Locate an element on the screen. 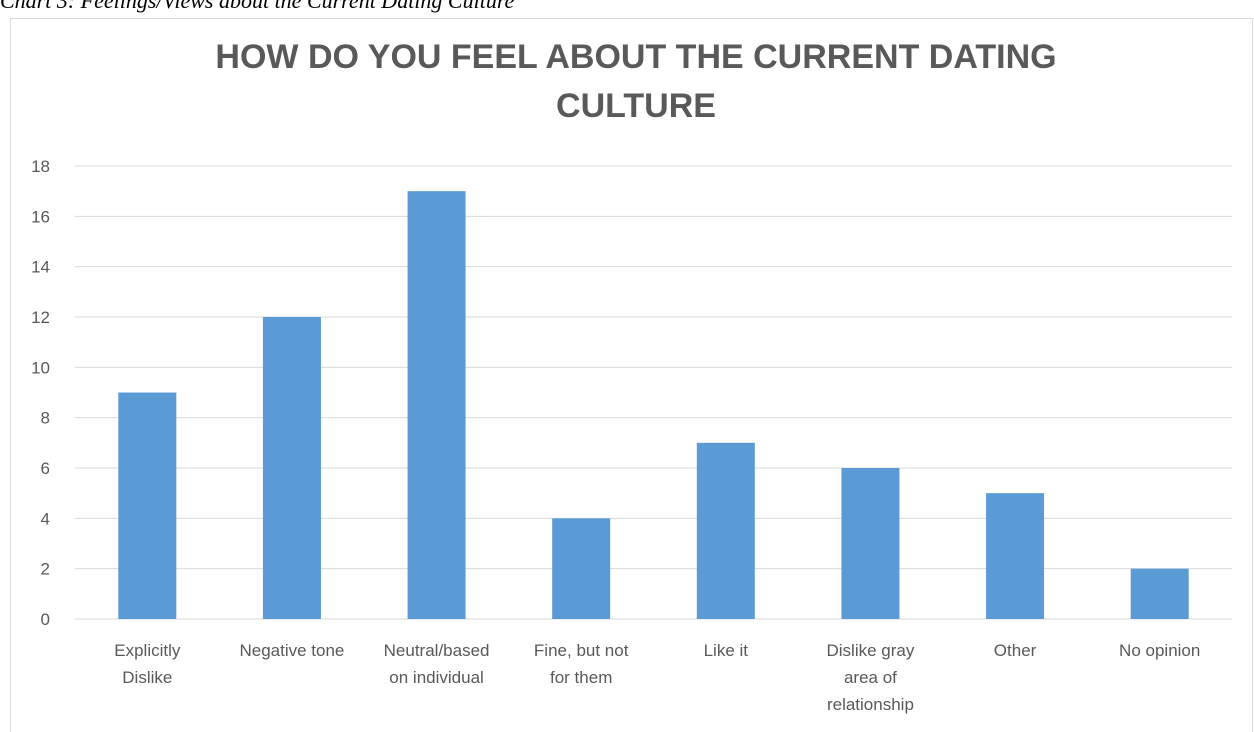  y-tick-label: 8 is located at coordinates (45, 418).